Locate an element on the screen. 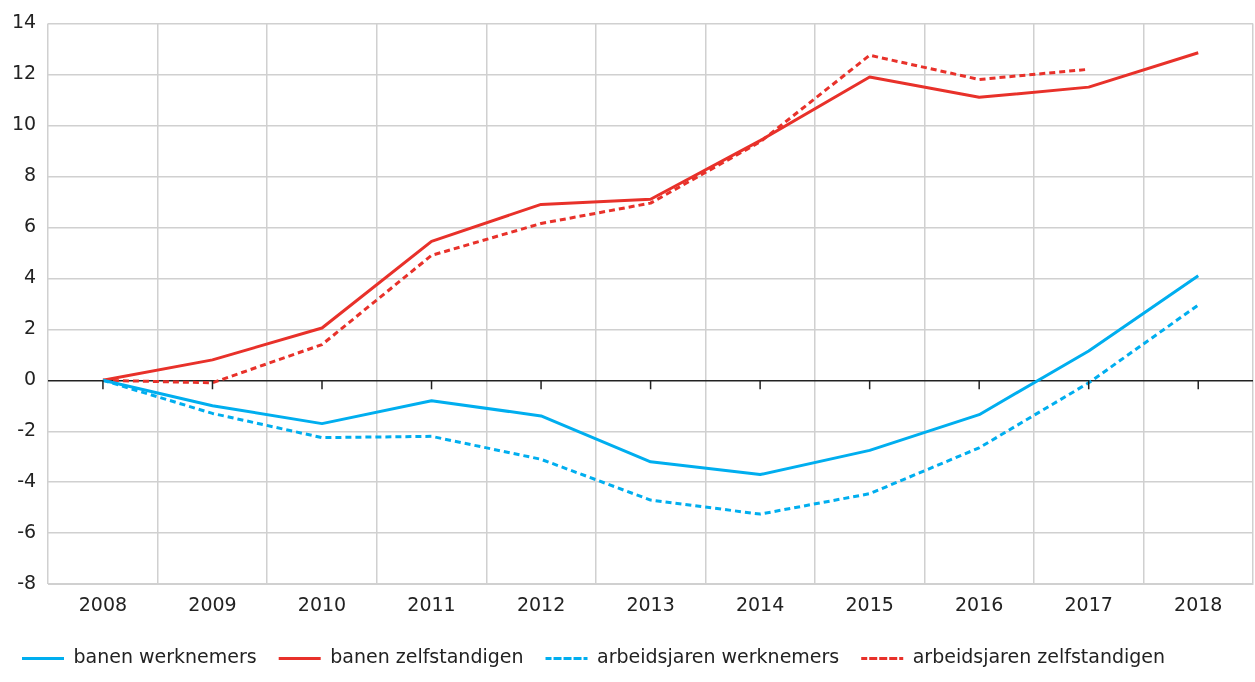 The height and width of the screenshot is (682, 1255). x-tick-label: 2018 is located at coordinates (1198, 603).